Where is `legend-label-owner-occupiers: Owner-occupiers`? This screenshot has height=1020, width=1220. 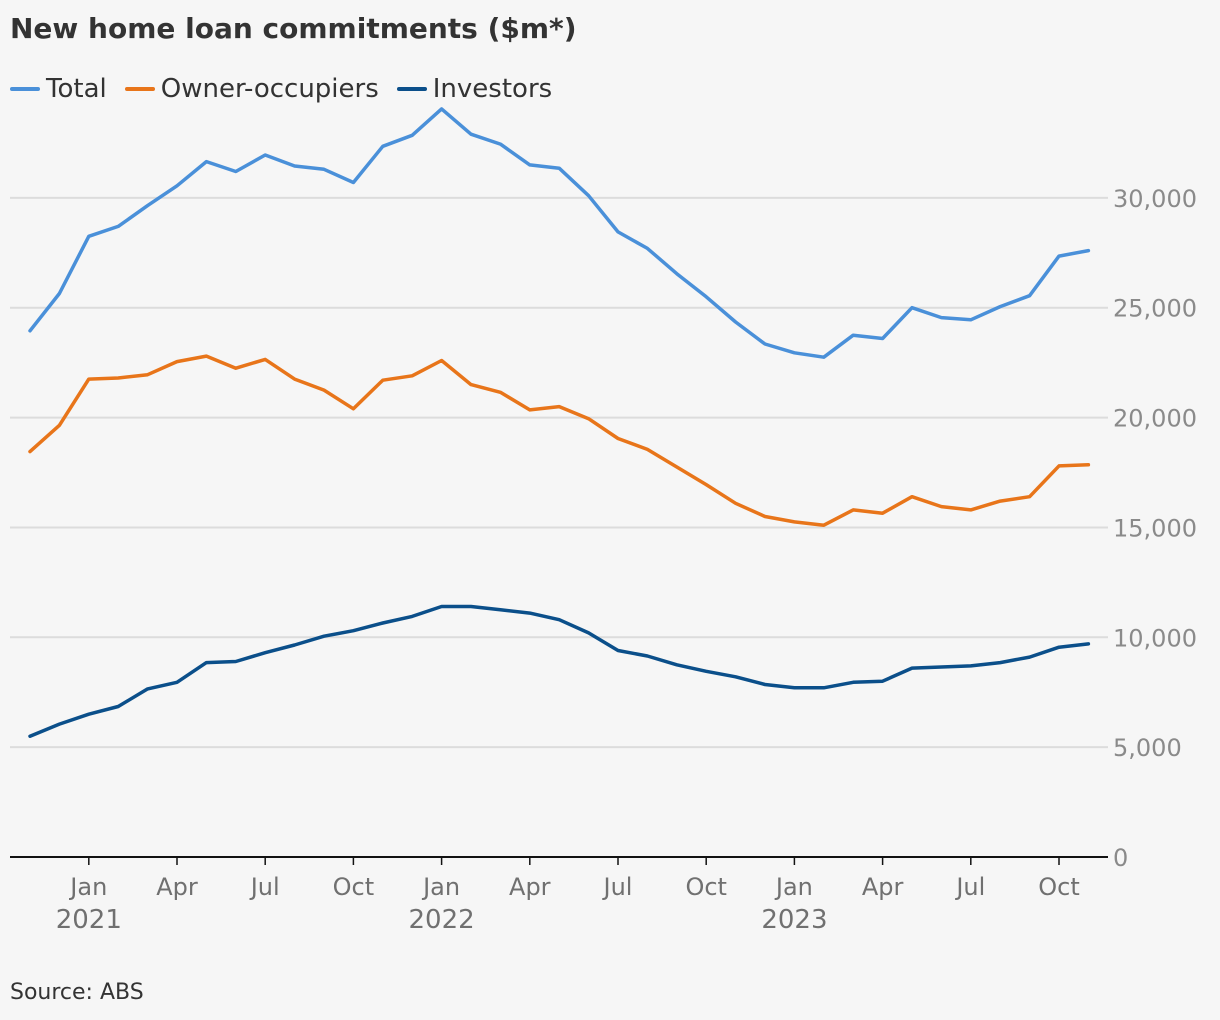 legend-label-owner-occupiers: Owner-occupiers is located at coordinates (269, 89).